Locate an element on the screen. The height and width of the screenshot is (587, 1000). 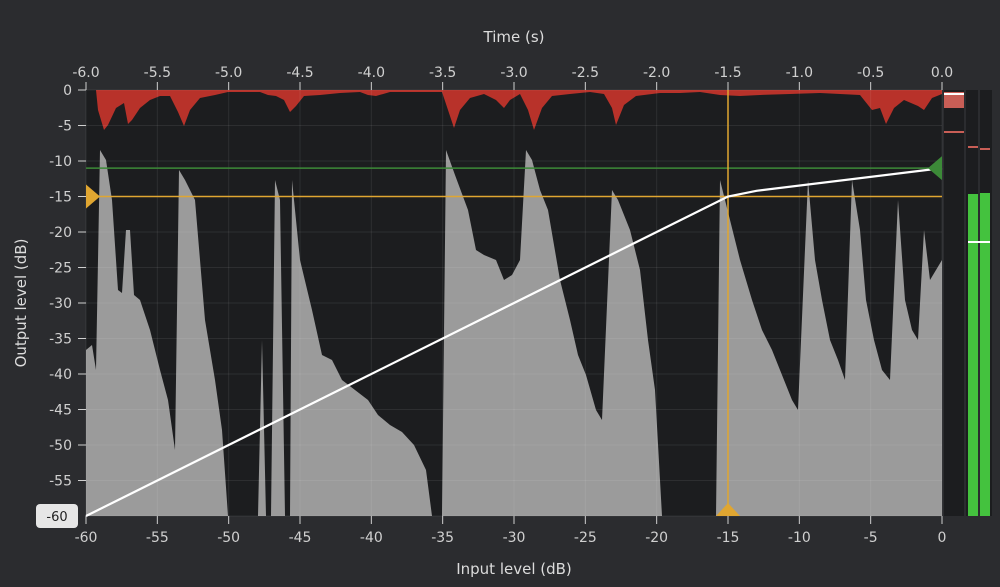
left-axis-title: Output level (dB) is located at coordinates (21, 303).